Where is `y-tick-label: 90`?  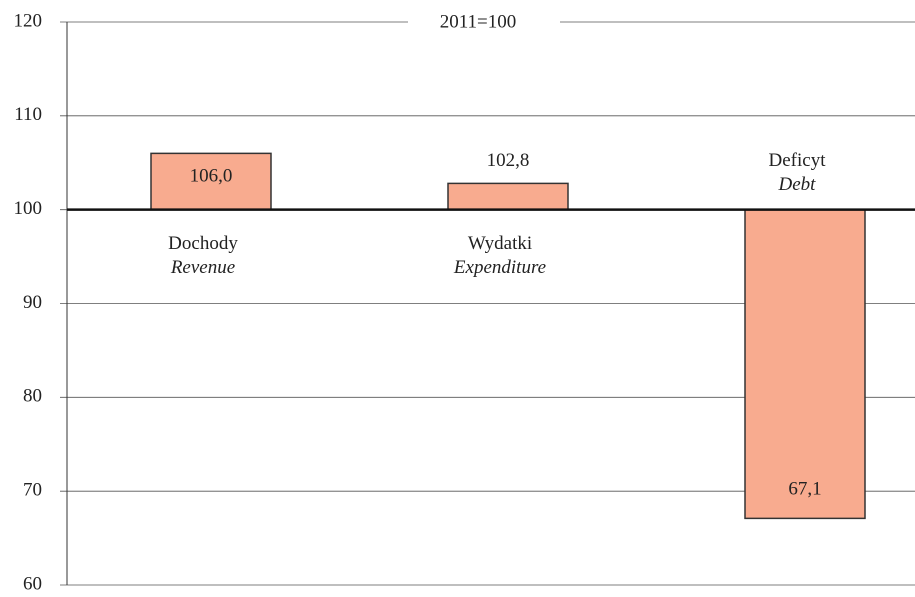
y-tick-label: 90 is located at coordinates (32, 302).